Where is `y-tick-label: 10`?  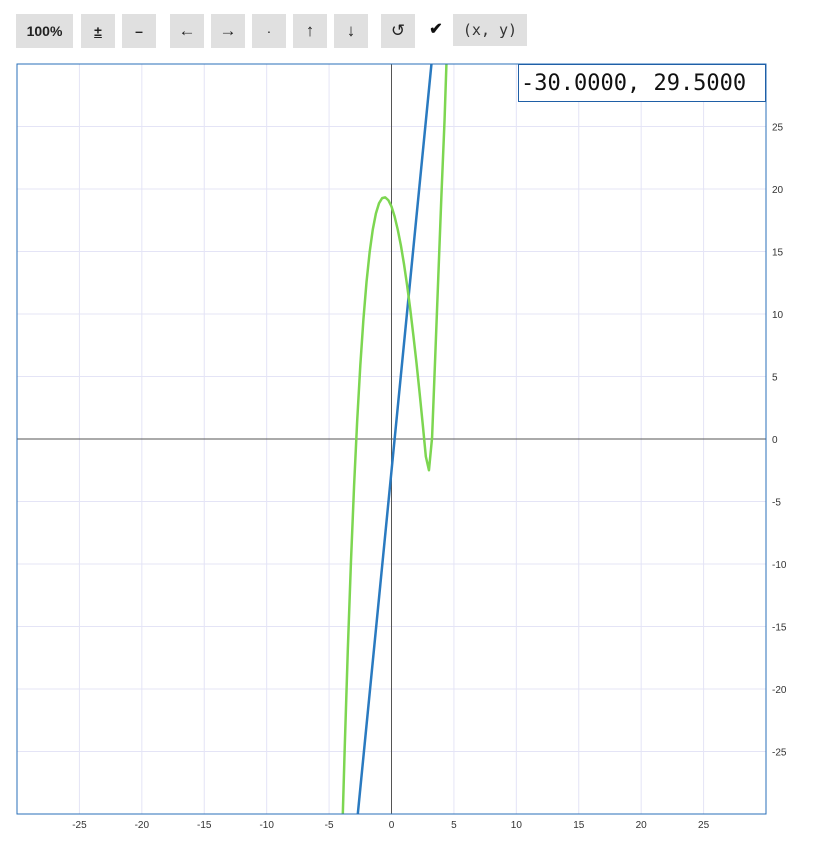 y-tick-label: 10 is located at coordinates (778, 315).